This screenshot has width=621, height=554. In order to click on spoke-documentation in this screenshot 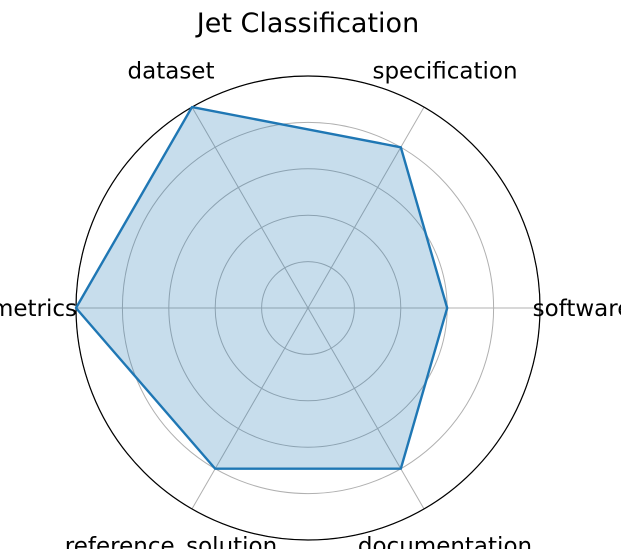, I will do `click(366, 408)`.